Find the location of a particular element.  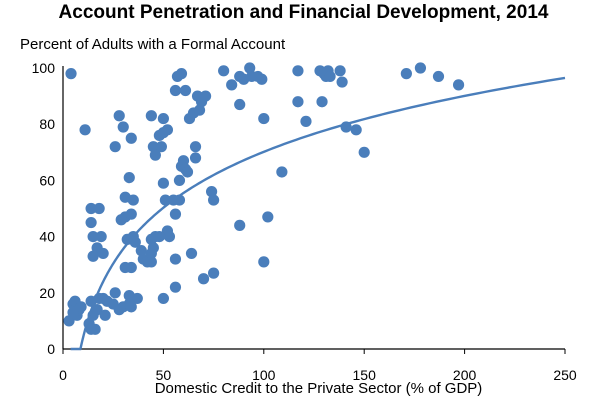

x-tick-label: 50 is located at coordinates (164, 375).